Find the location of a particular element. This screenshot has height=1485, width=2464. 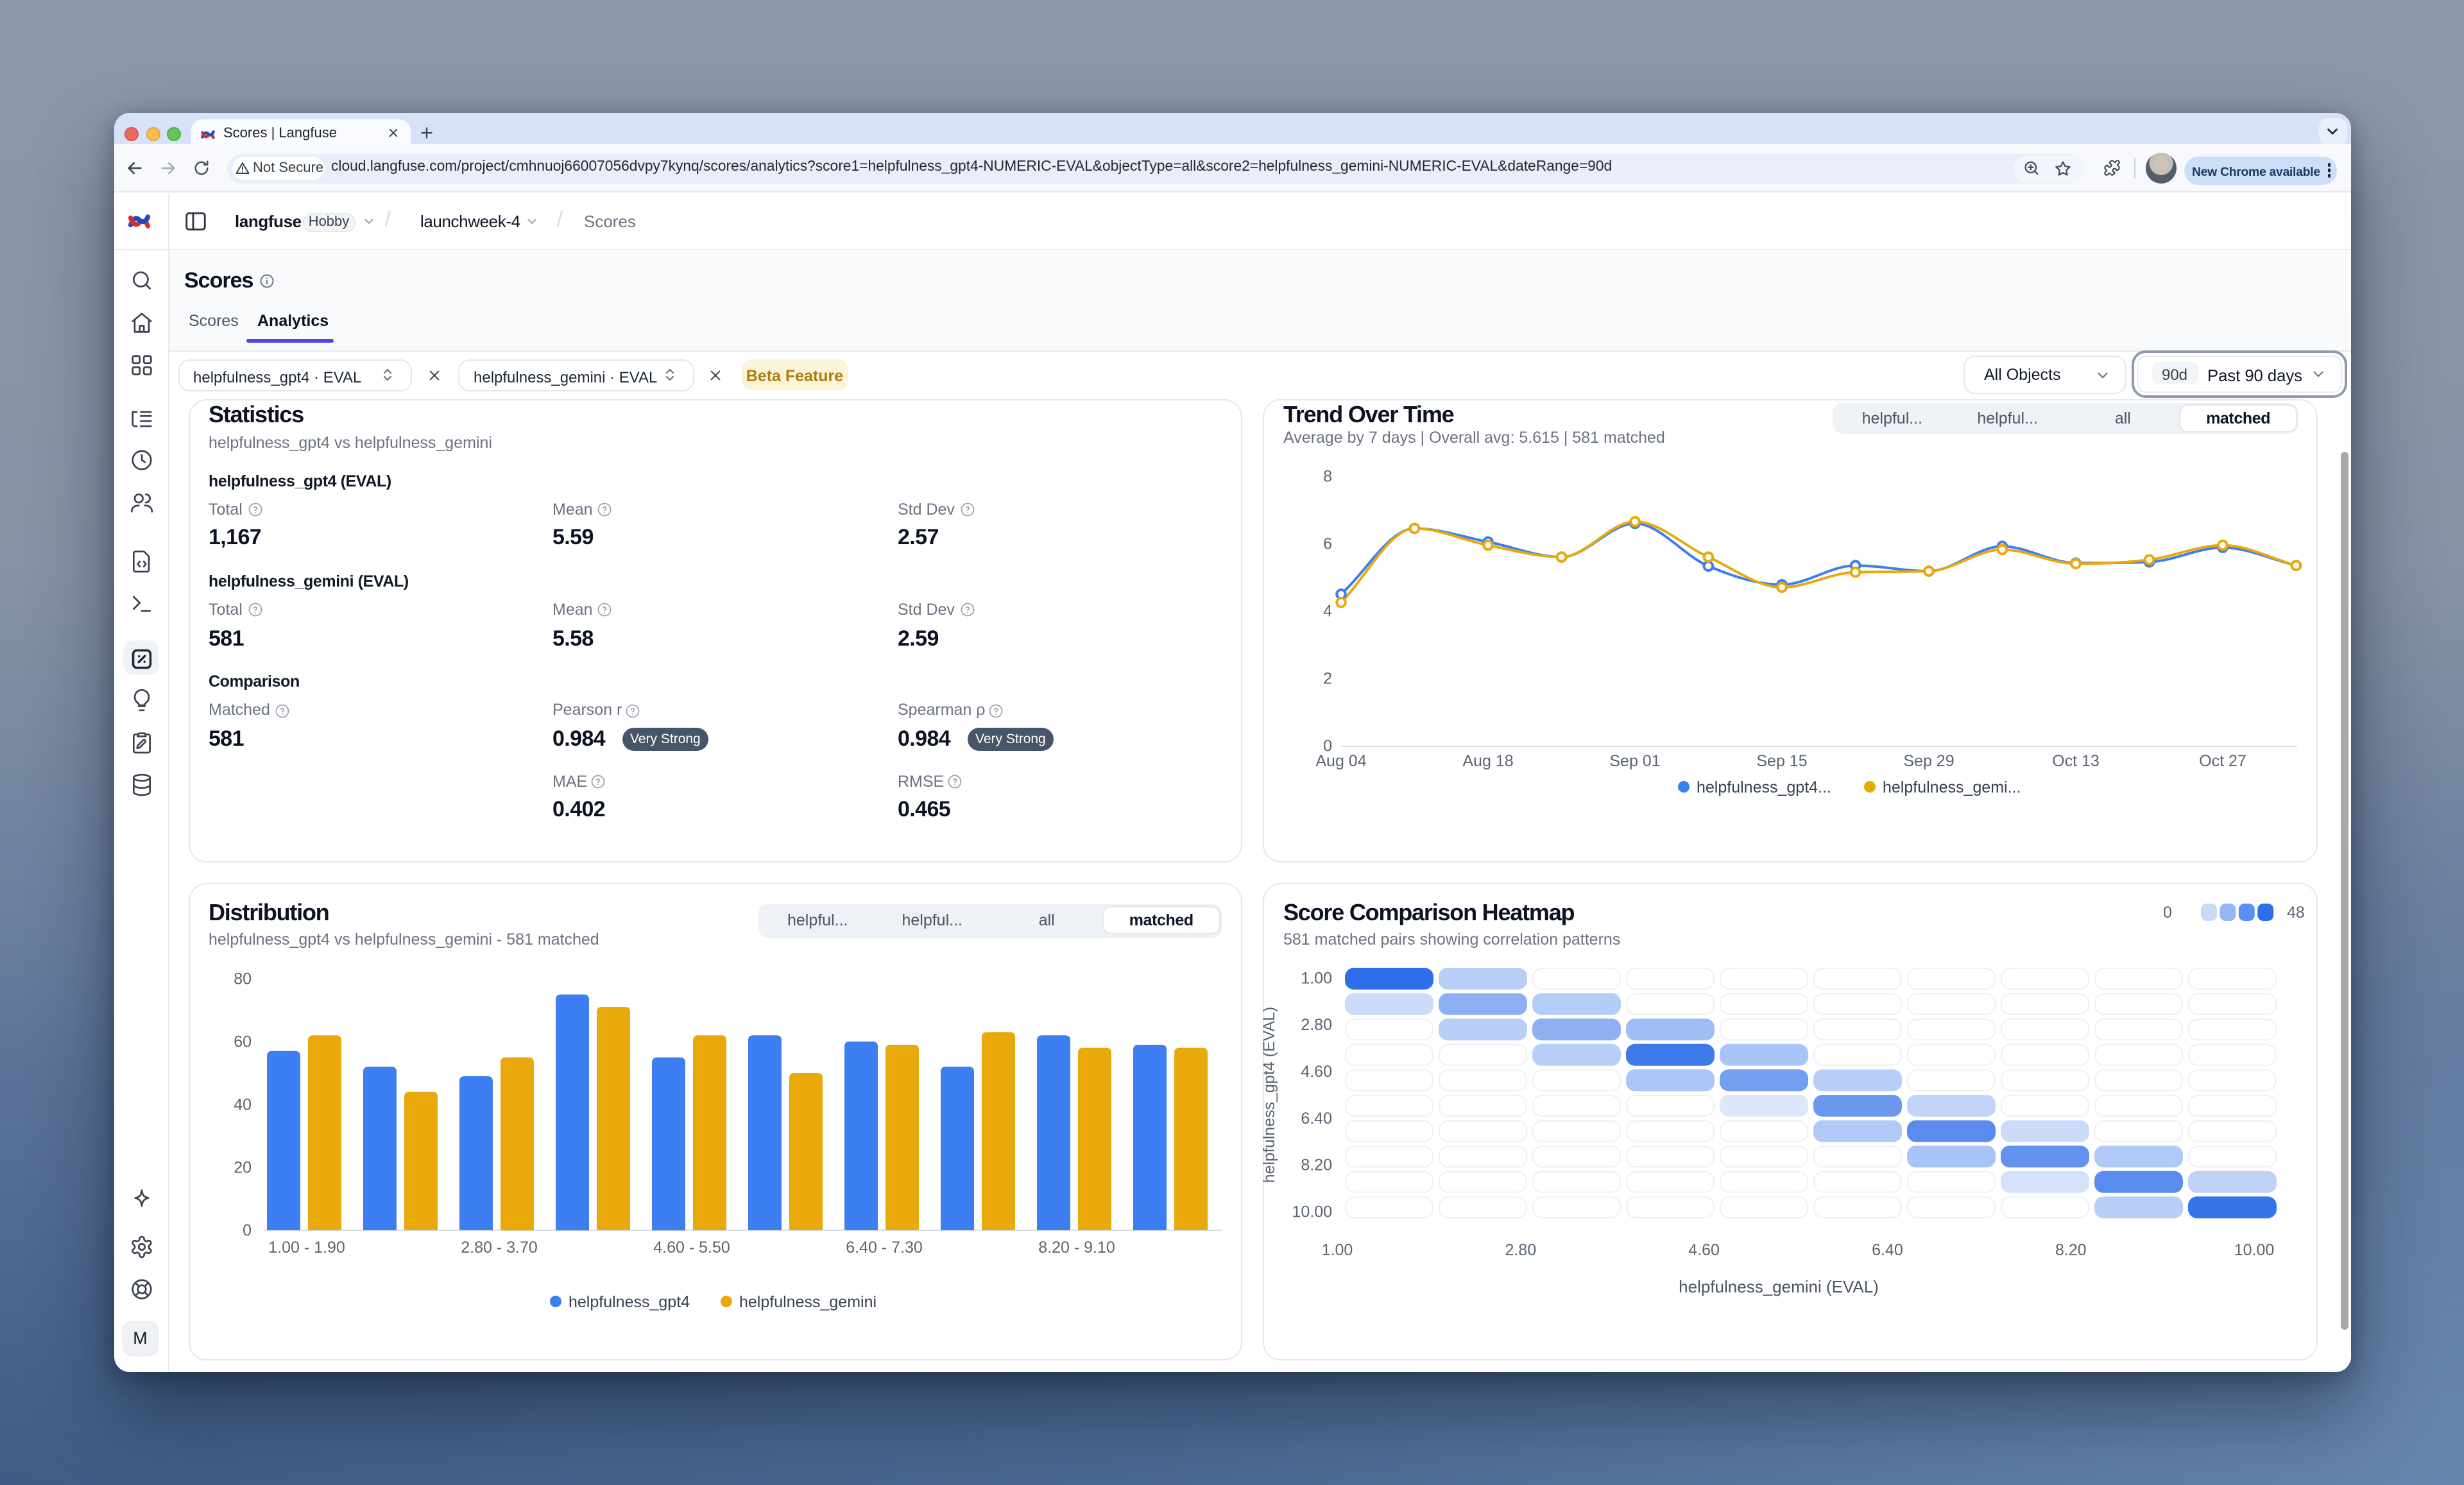

svg-text: Oct 27 is located at coordinates (2223, 761).